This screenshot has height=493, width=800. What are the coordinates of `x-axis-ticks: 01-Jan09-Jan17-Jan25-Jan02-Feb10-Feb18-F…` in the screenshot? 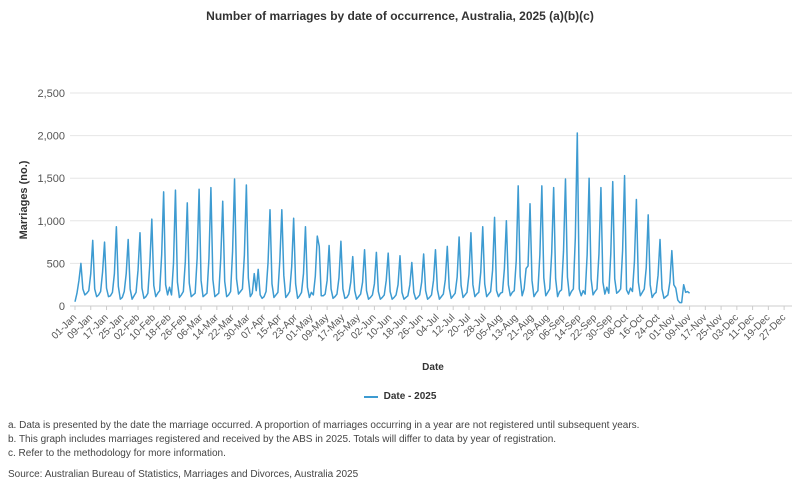 It's located at (419, 325).